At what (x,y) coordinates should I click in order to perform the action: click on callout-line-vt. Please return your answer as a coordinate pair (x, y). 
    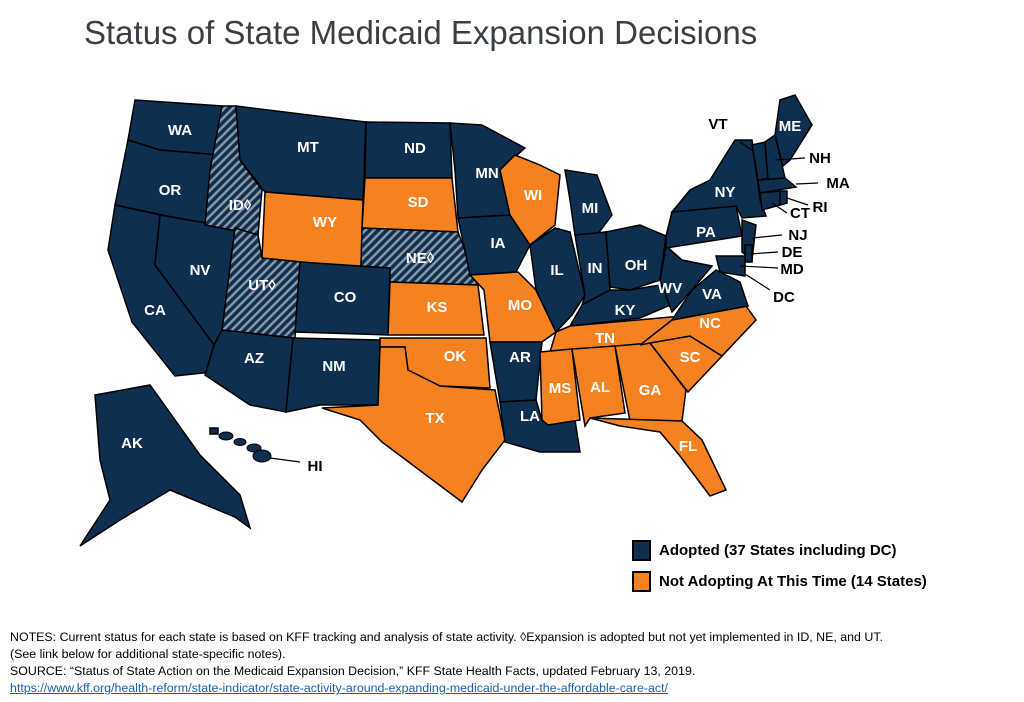
    Looking at the image, I should click on (746, 146).